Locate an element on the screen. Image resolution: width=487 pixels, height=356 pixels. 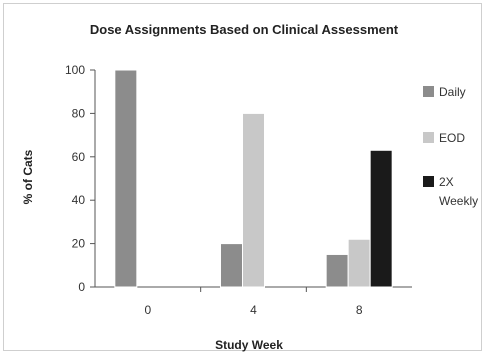
x-tick-label: 0 is located at coordinates (147, 310).